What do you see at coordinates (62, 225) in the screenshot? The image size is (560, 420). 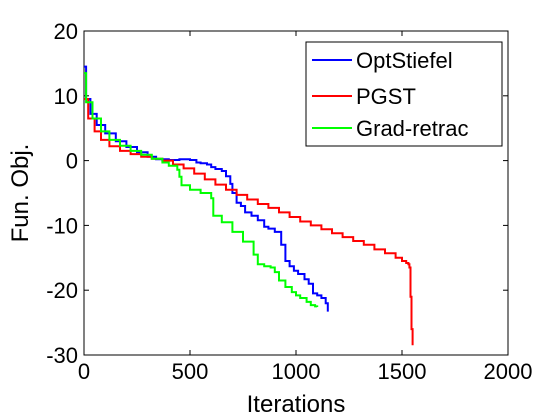 I see `y-tick-label: -10` at bounding box center [62, 225].